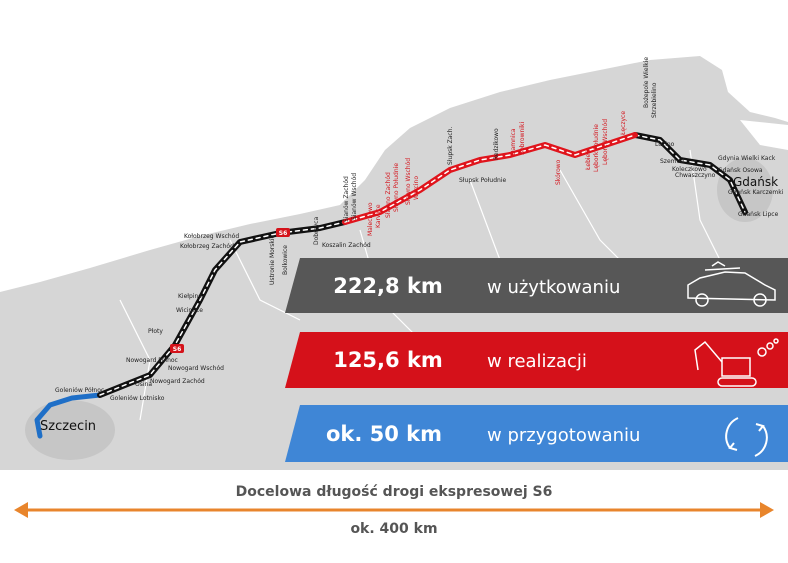  What do you see at coordinates (672, 161) in the screenshot?
I see `place-label: Szemud` at bounding box center [672, 161].